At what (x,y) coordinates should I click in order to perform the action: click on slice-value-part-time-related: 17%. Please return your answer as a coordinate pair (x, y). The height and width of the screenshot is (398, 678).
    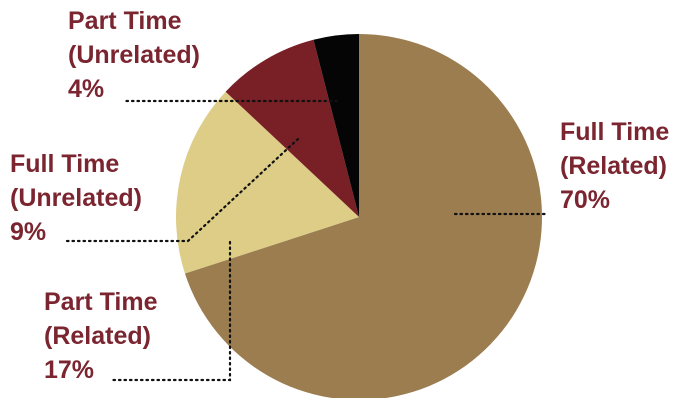
    Looking at the image, I should click on (69, 370).